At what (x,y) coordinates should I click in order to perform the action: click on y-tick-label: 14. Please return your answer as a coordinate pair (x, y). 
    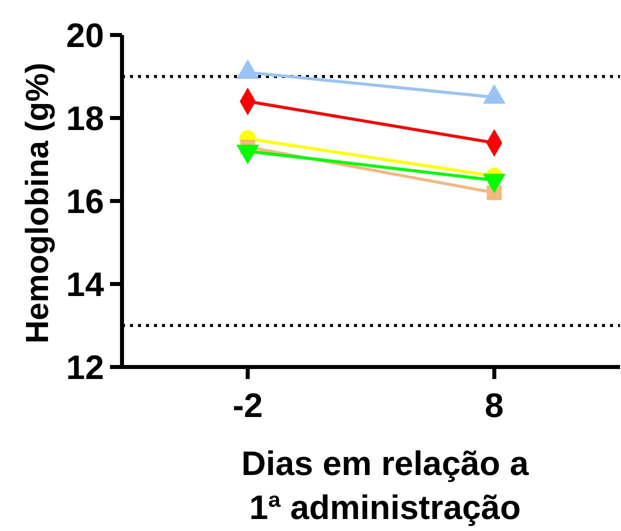
    Looking at the image, I should click on (85, 285).